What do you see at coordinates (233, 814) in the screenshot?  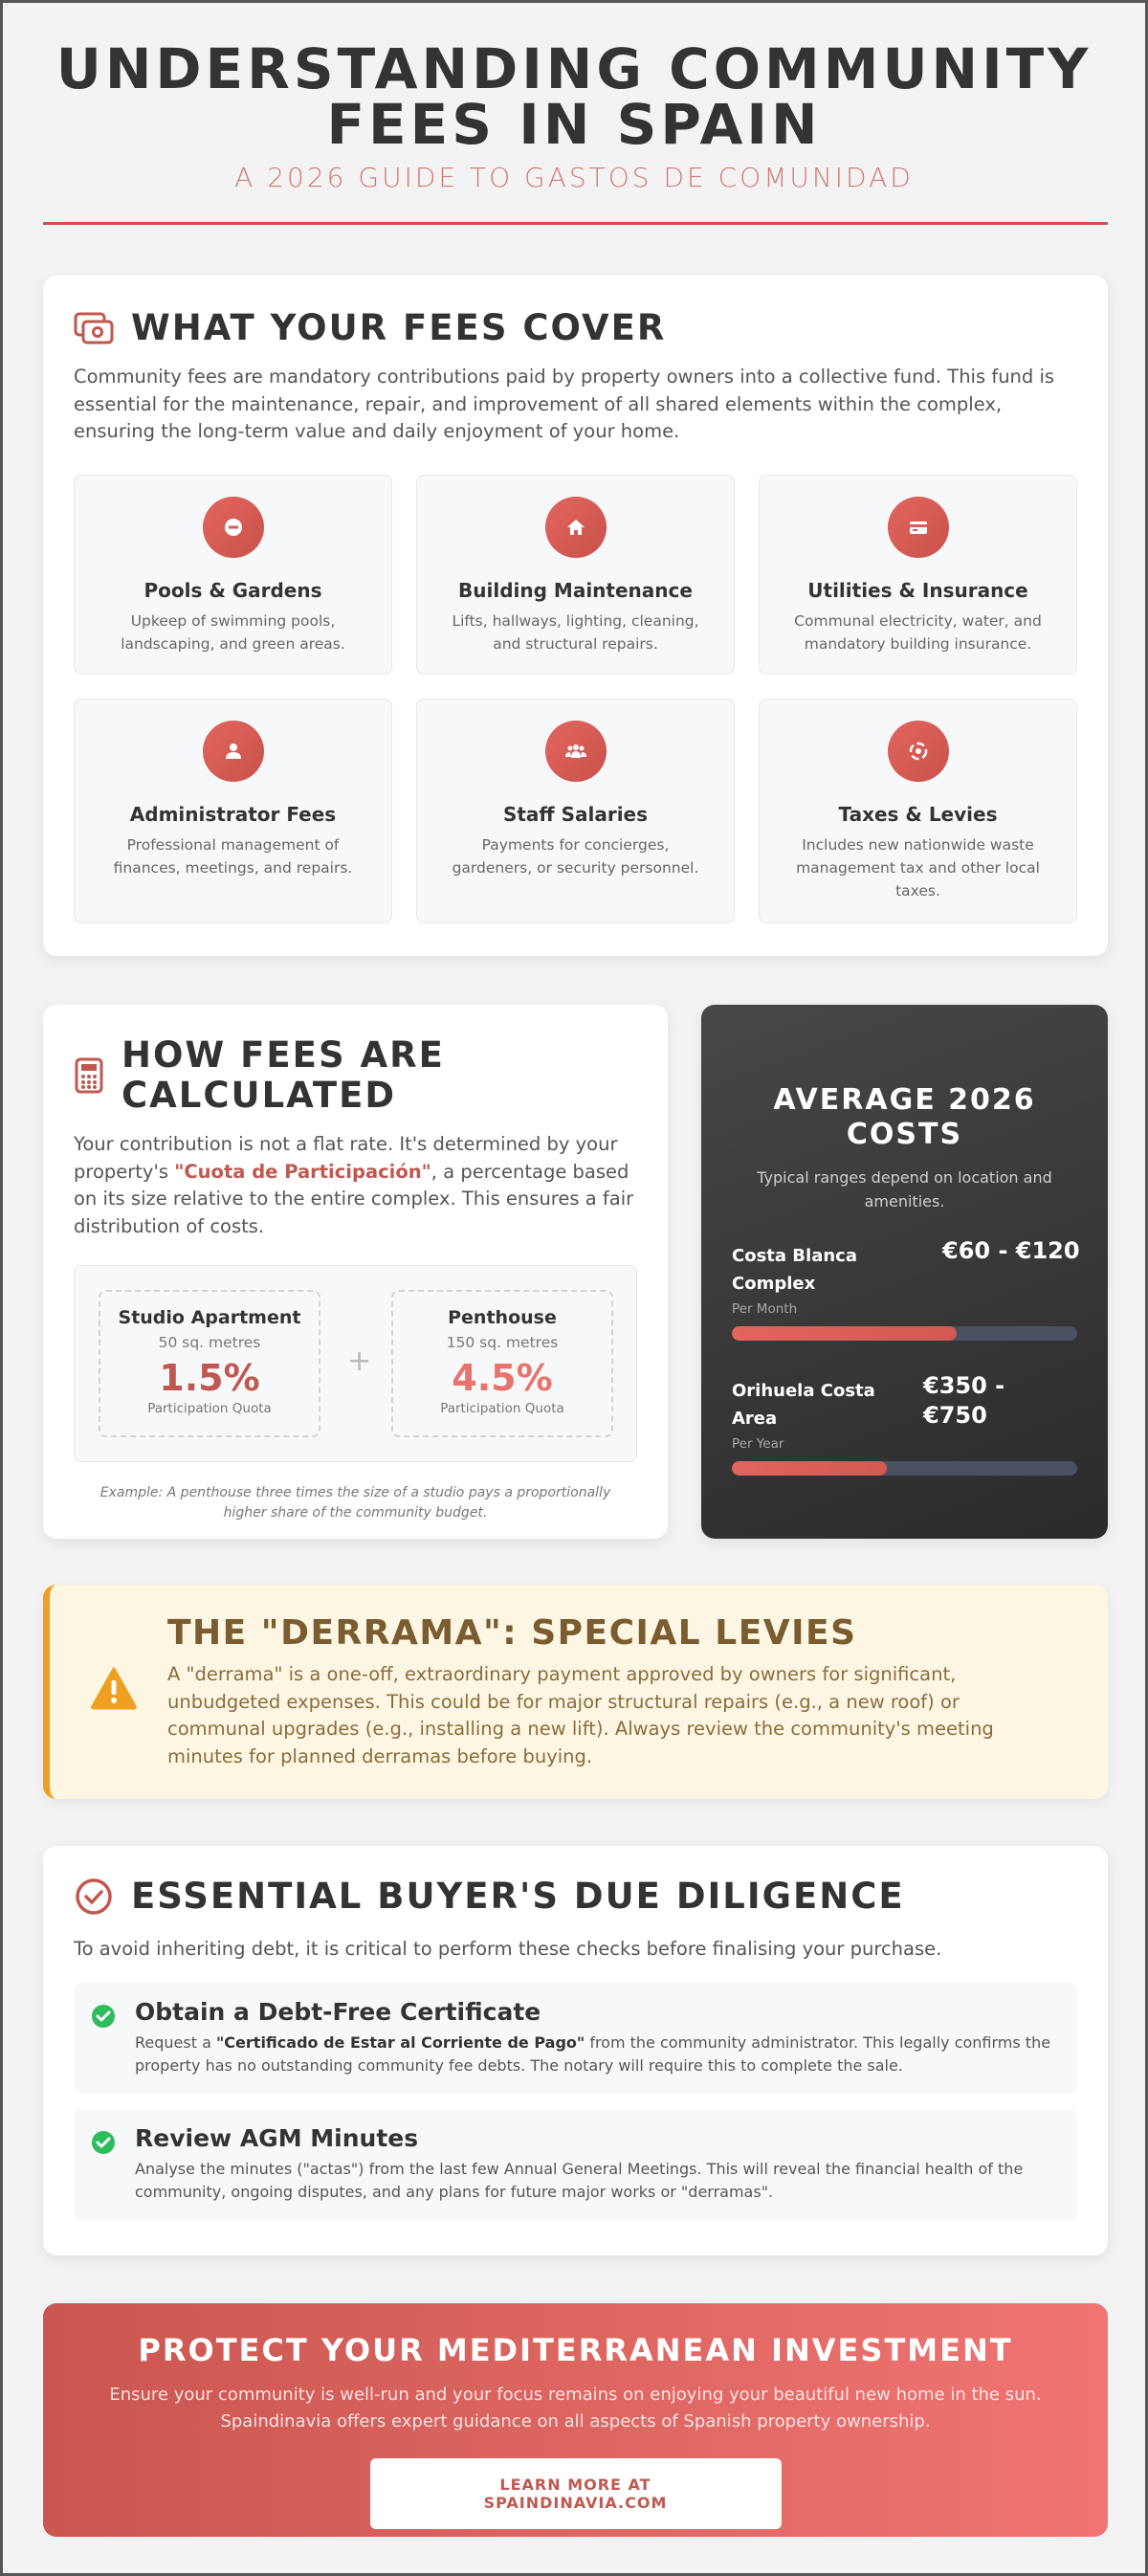 I see `item-title: Administrator Fees` at bounding box center [233, 814].